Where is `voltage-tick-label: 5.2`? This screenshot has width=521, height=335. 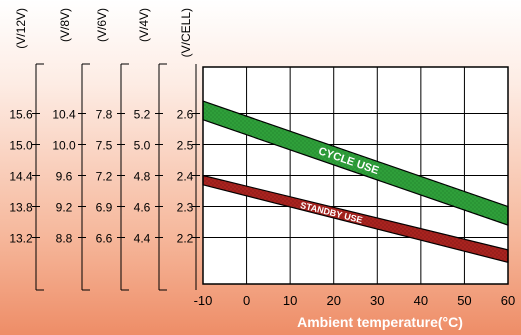 voltage-tick-label: 5.2 is located at coordinates (142, 115).